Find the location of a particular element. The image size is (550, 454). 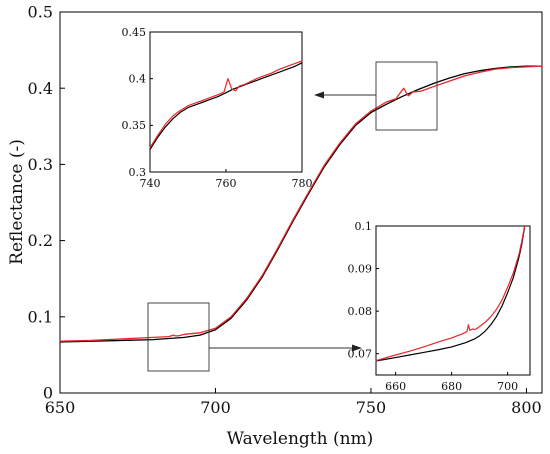

main-x-tick-label: 800 is located at coordinates (526, 407).